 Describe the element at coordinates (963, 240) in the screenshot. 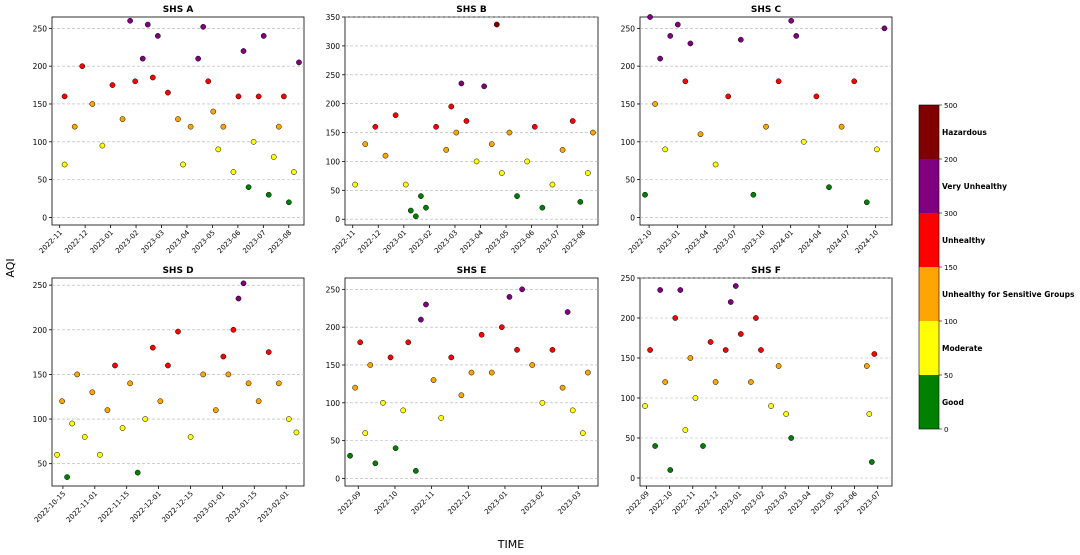

I see `colorbar-category-label: Unhealthy` at that location.